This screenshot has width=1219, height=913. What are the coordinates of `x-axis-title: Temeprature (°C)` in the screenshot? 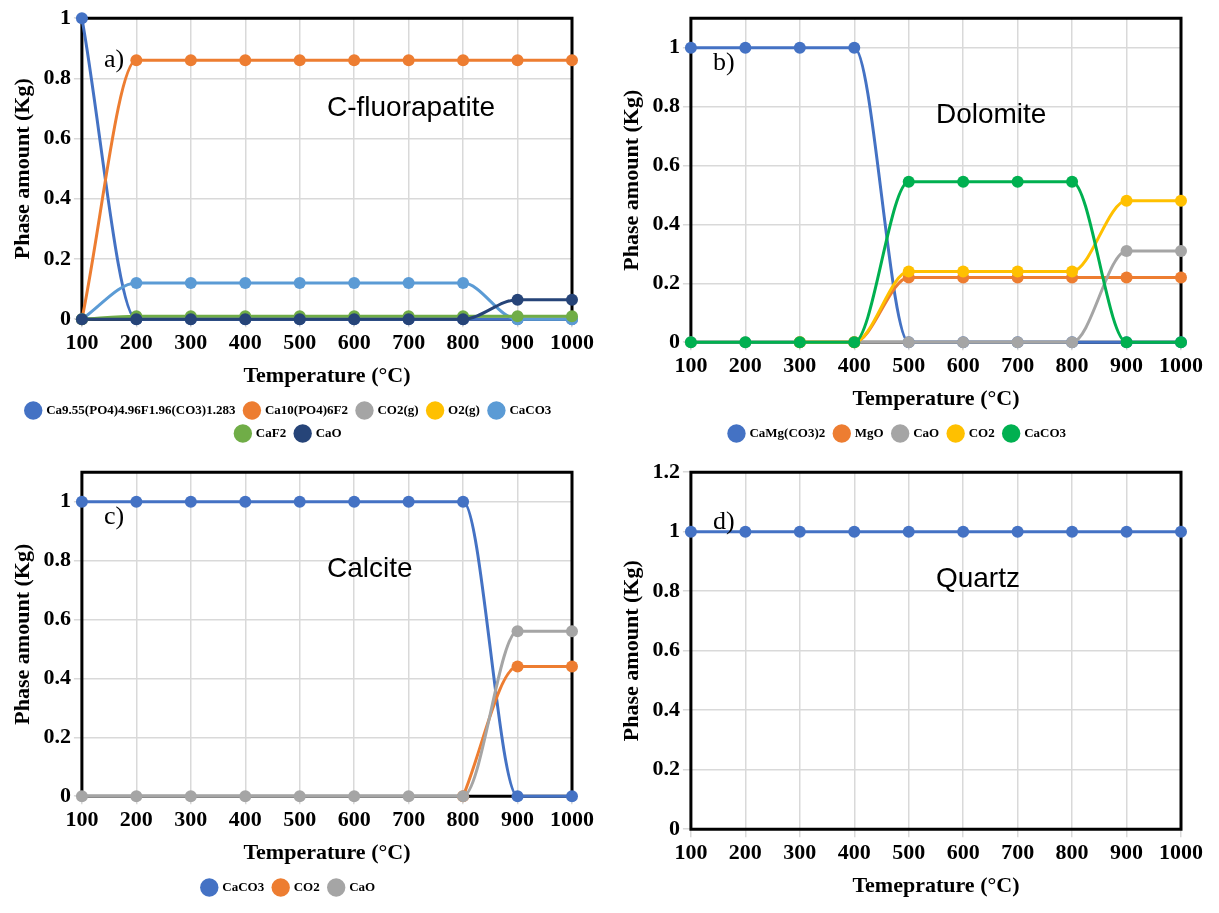 It's located at (936, 885).